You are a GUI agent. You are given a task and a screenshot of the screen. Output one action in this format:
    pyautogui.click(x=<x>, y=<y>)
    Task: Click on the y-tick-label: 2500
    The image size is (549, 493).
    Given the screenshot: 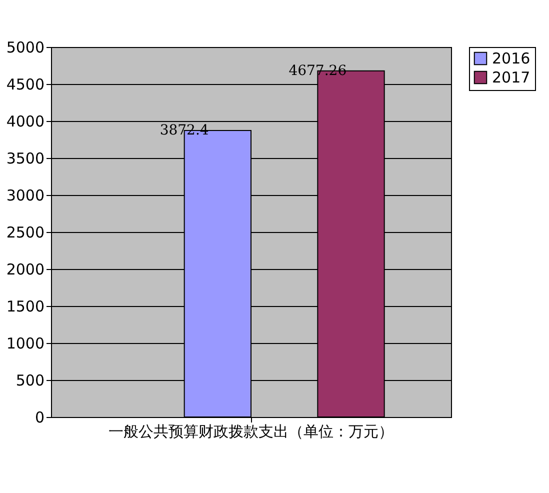 What is the action you would take?
    pyautogui.click(x=25, y=233)
    